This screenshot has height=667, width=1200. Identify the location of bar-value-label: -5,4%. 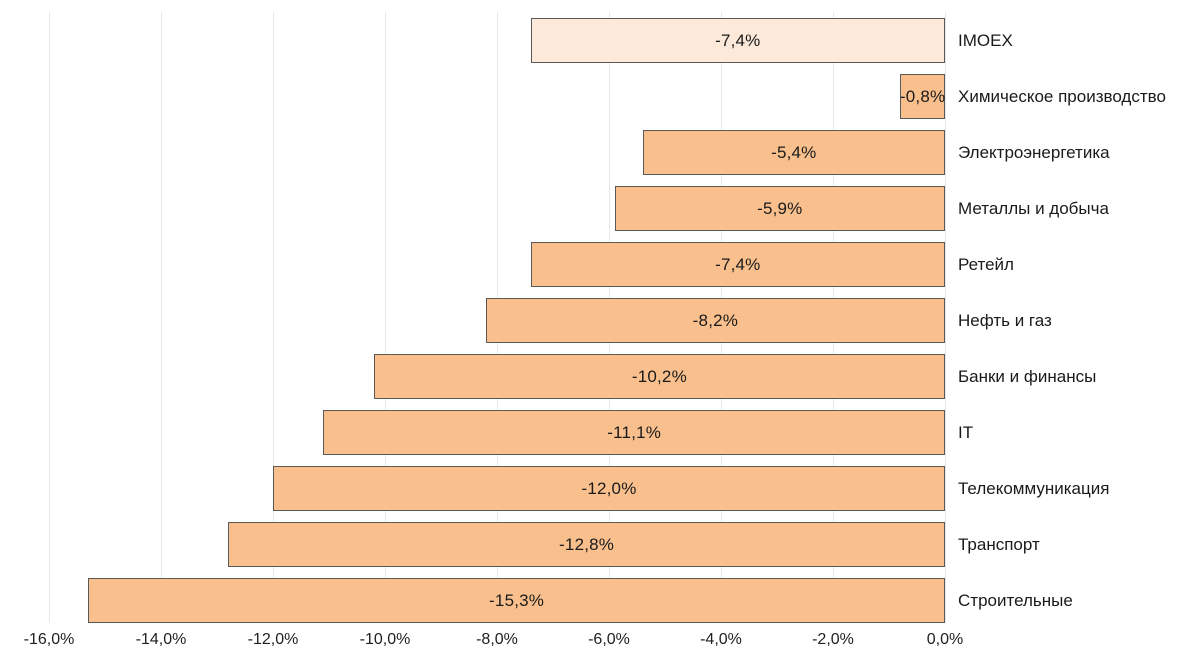
(794, 152).